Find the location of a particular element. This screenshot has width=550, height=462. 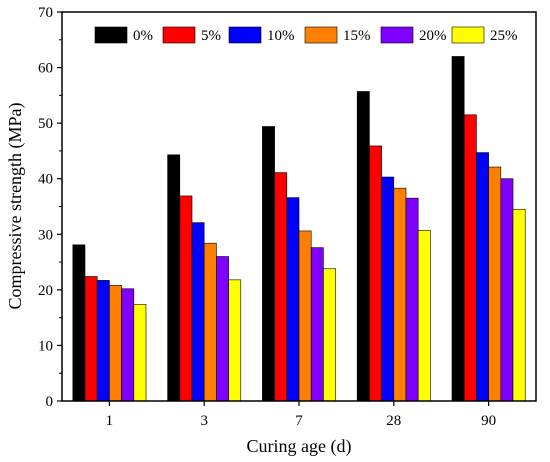

legend-label: 5% is located at coordinates (211, 36).